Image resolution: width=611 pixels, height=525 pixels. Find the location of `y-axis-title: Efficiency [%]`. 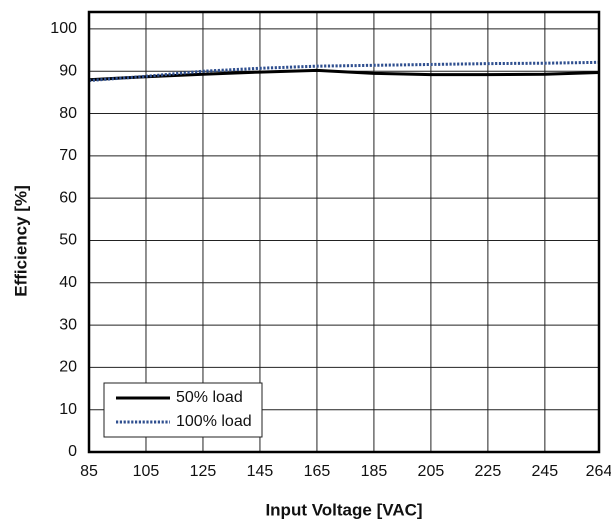

y-axis-title: Efficiency [%] is located at coordinates (20, 240).